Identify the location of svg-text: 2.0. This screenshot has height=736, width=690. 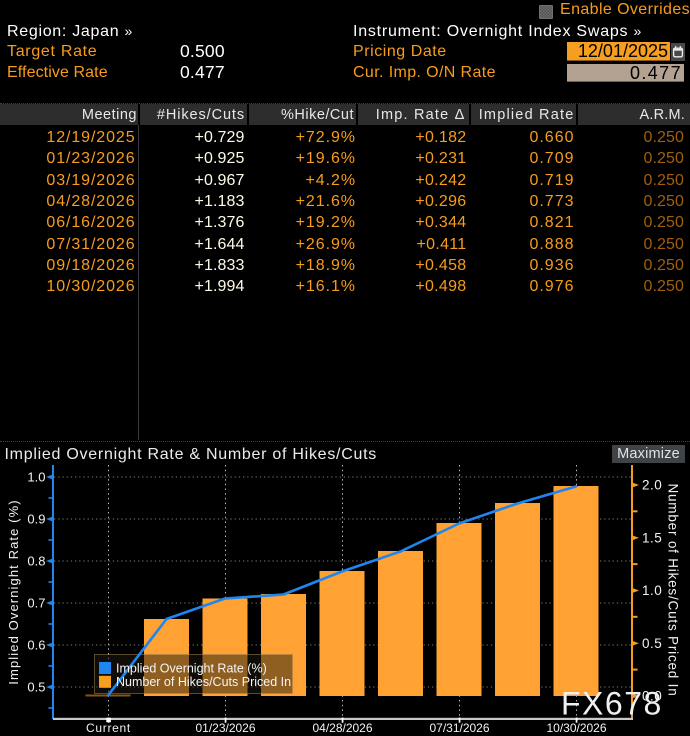
(652, 485).